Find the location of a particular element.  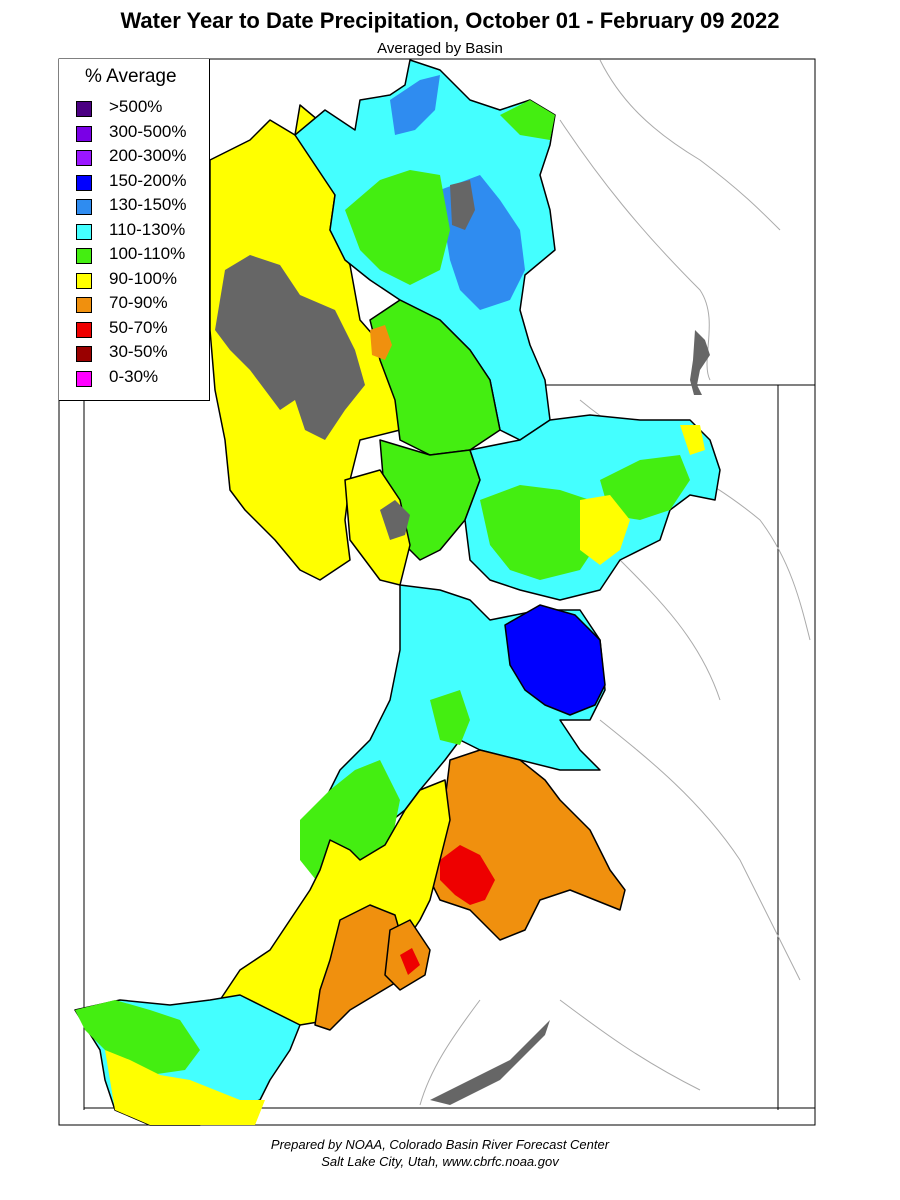

reservoir-east is located at coordinates (700, 362).